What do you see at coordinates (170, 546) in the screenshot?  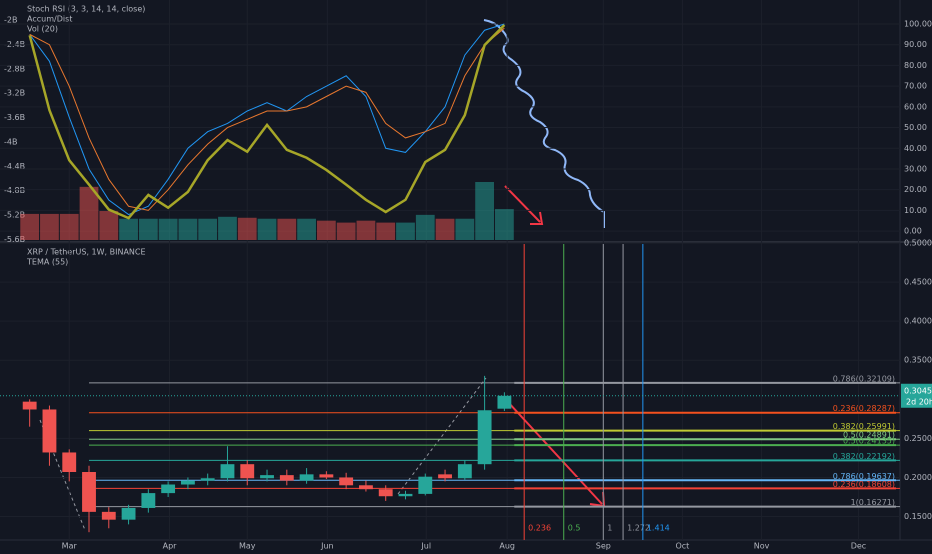 I see `x-tick-label: Apr` at bounding box center [170, 546].